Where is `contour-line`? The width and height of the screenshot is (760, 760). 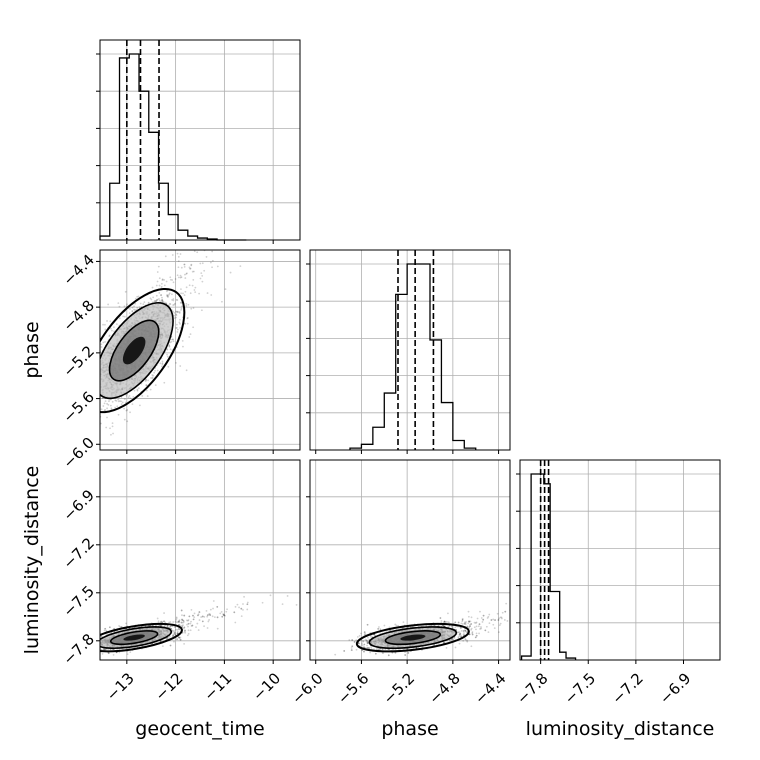 contour-line is located at coordinates (143, 350).